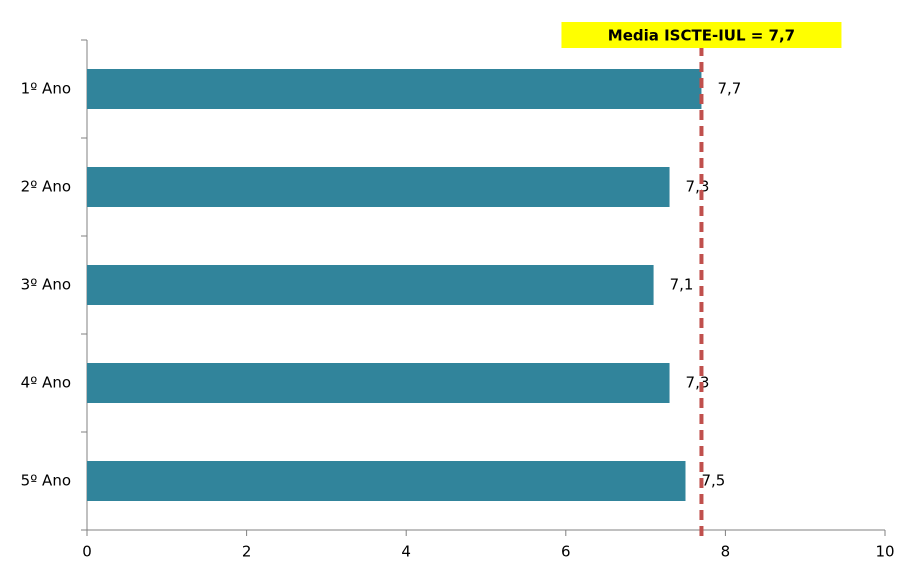 Image resolution: width=901 pixels, height=564 pixels. Describe the element at coordinates (46, 89) in the screenshot. I see `y-tick-label: 1º Ano` at that location.